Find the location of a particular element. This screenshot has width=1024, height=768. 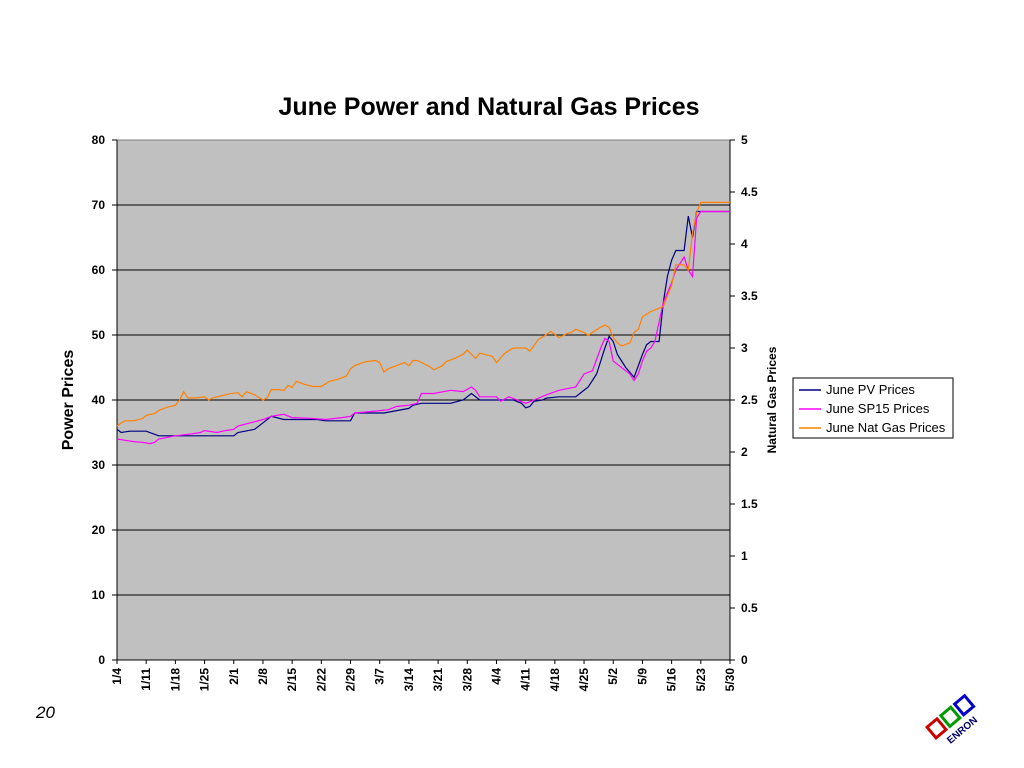

y2-tick-label: 1.5 is located at coordinates (749, 504).